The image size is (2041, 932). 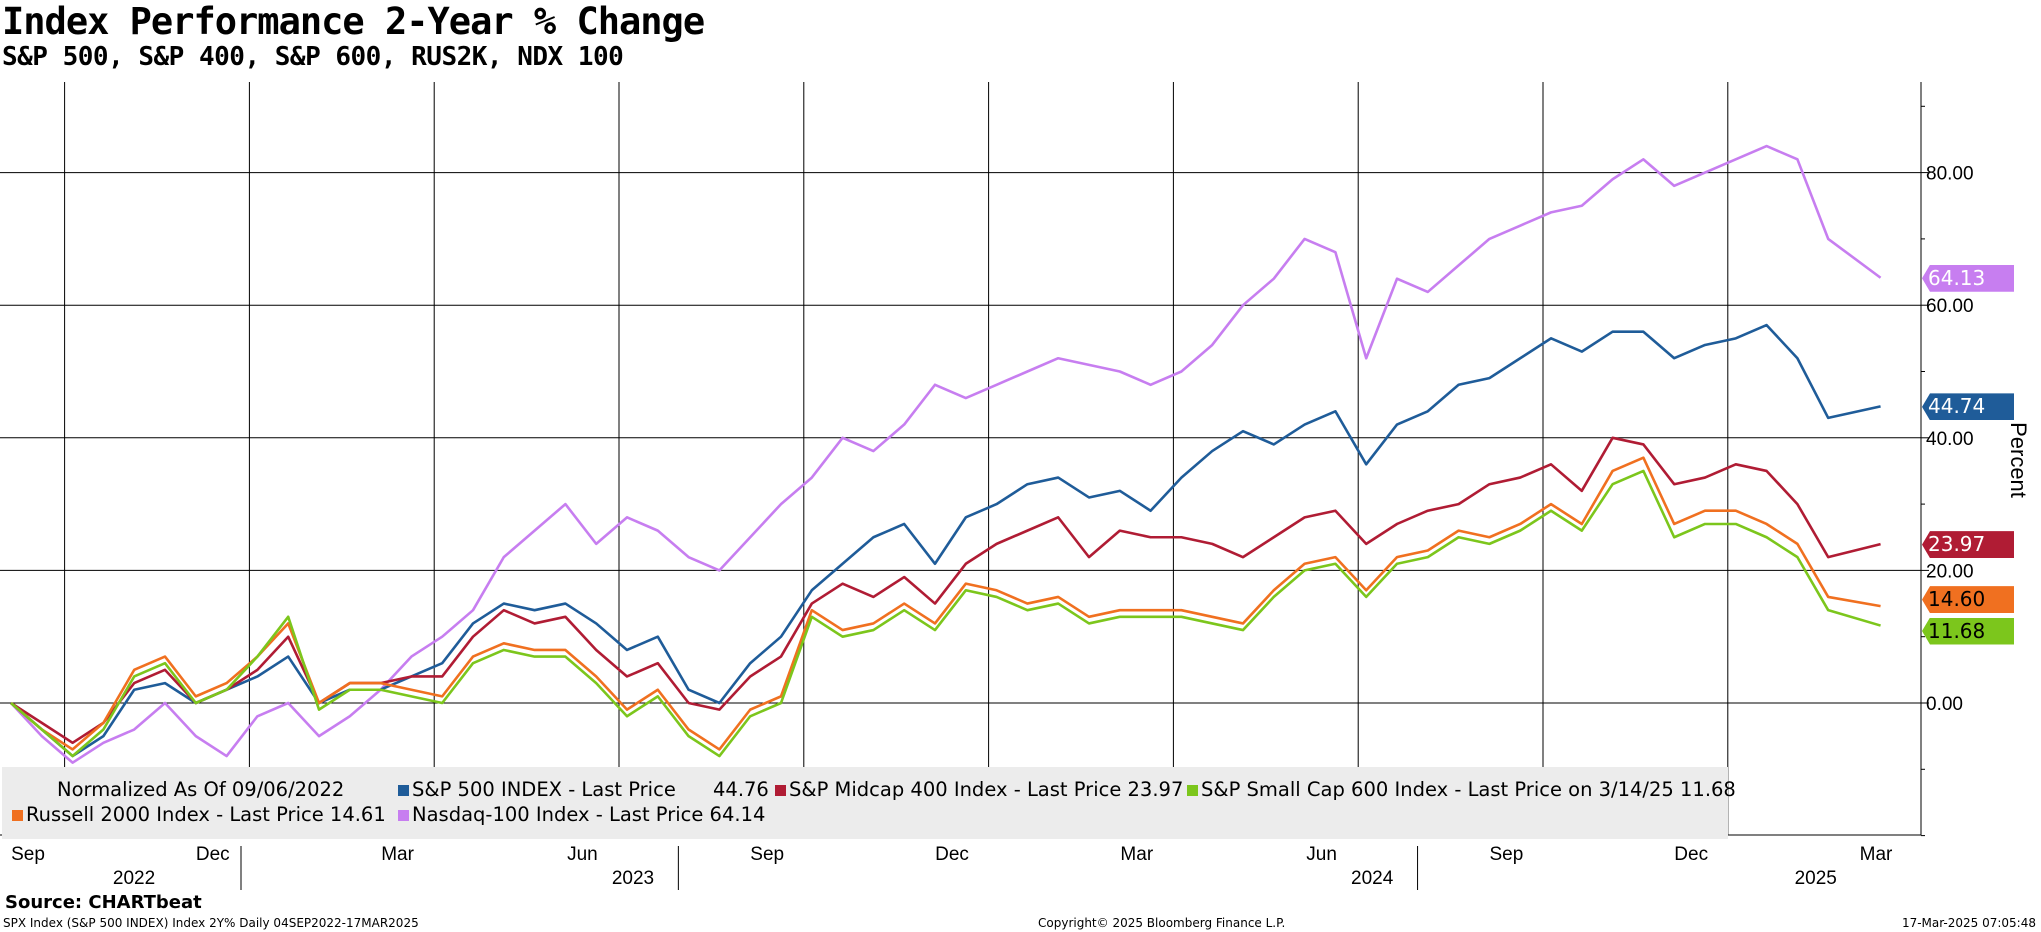 I want to click on source-label: Source: CHARTbeat, so click(x=103, y=902).